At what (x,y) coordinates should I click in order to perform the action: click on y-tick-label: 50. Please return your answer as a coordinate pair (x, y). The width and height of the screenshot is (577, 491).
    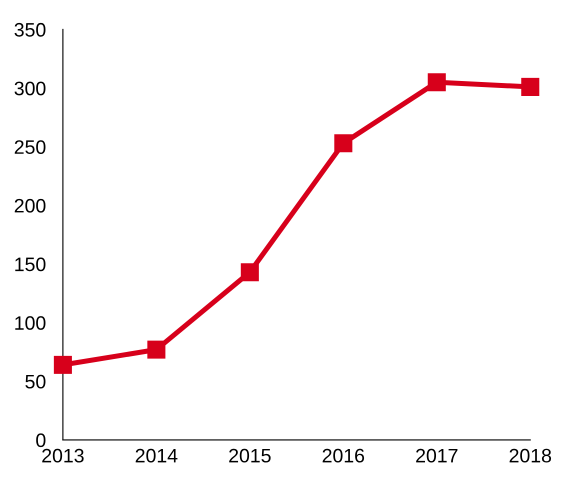
    Looking at the image, I should click on (35, 381).